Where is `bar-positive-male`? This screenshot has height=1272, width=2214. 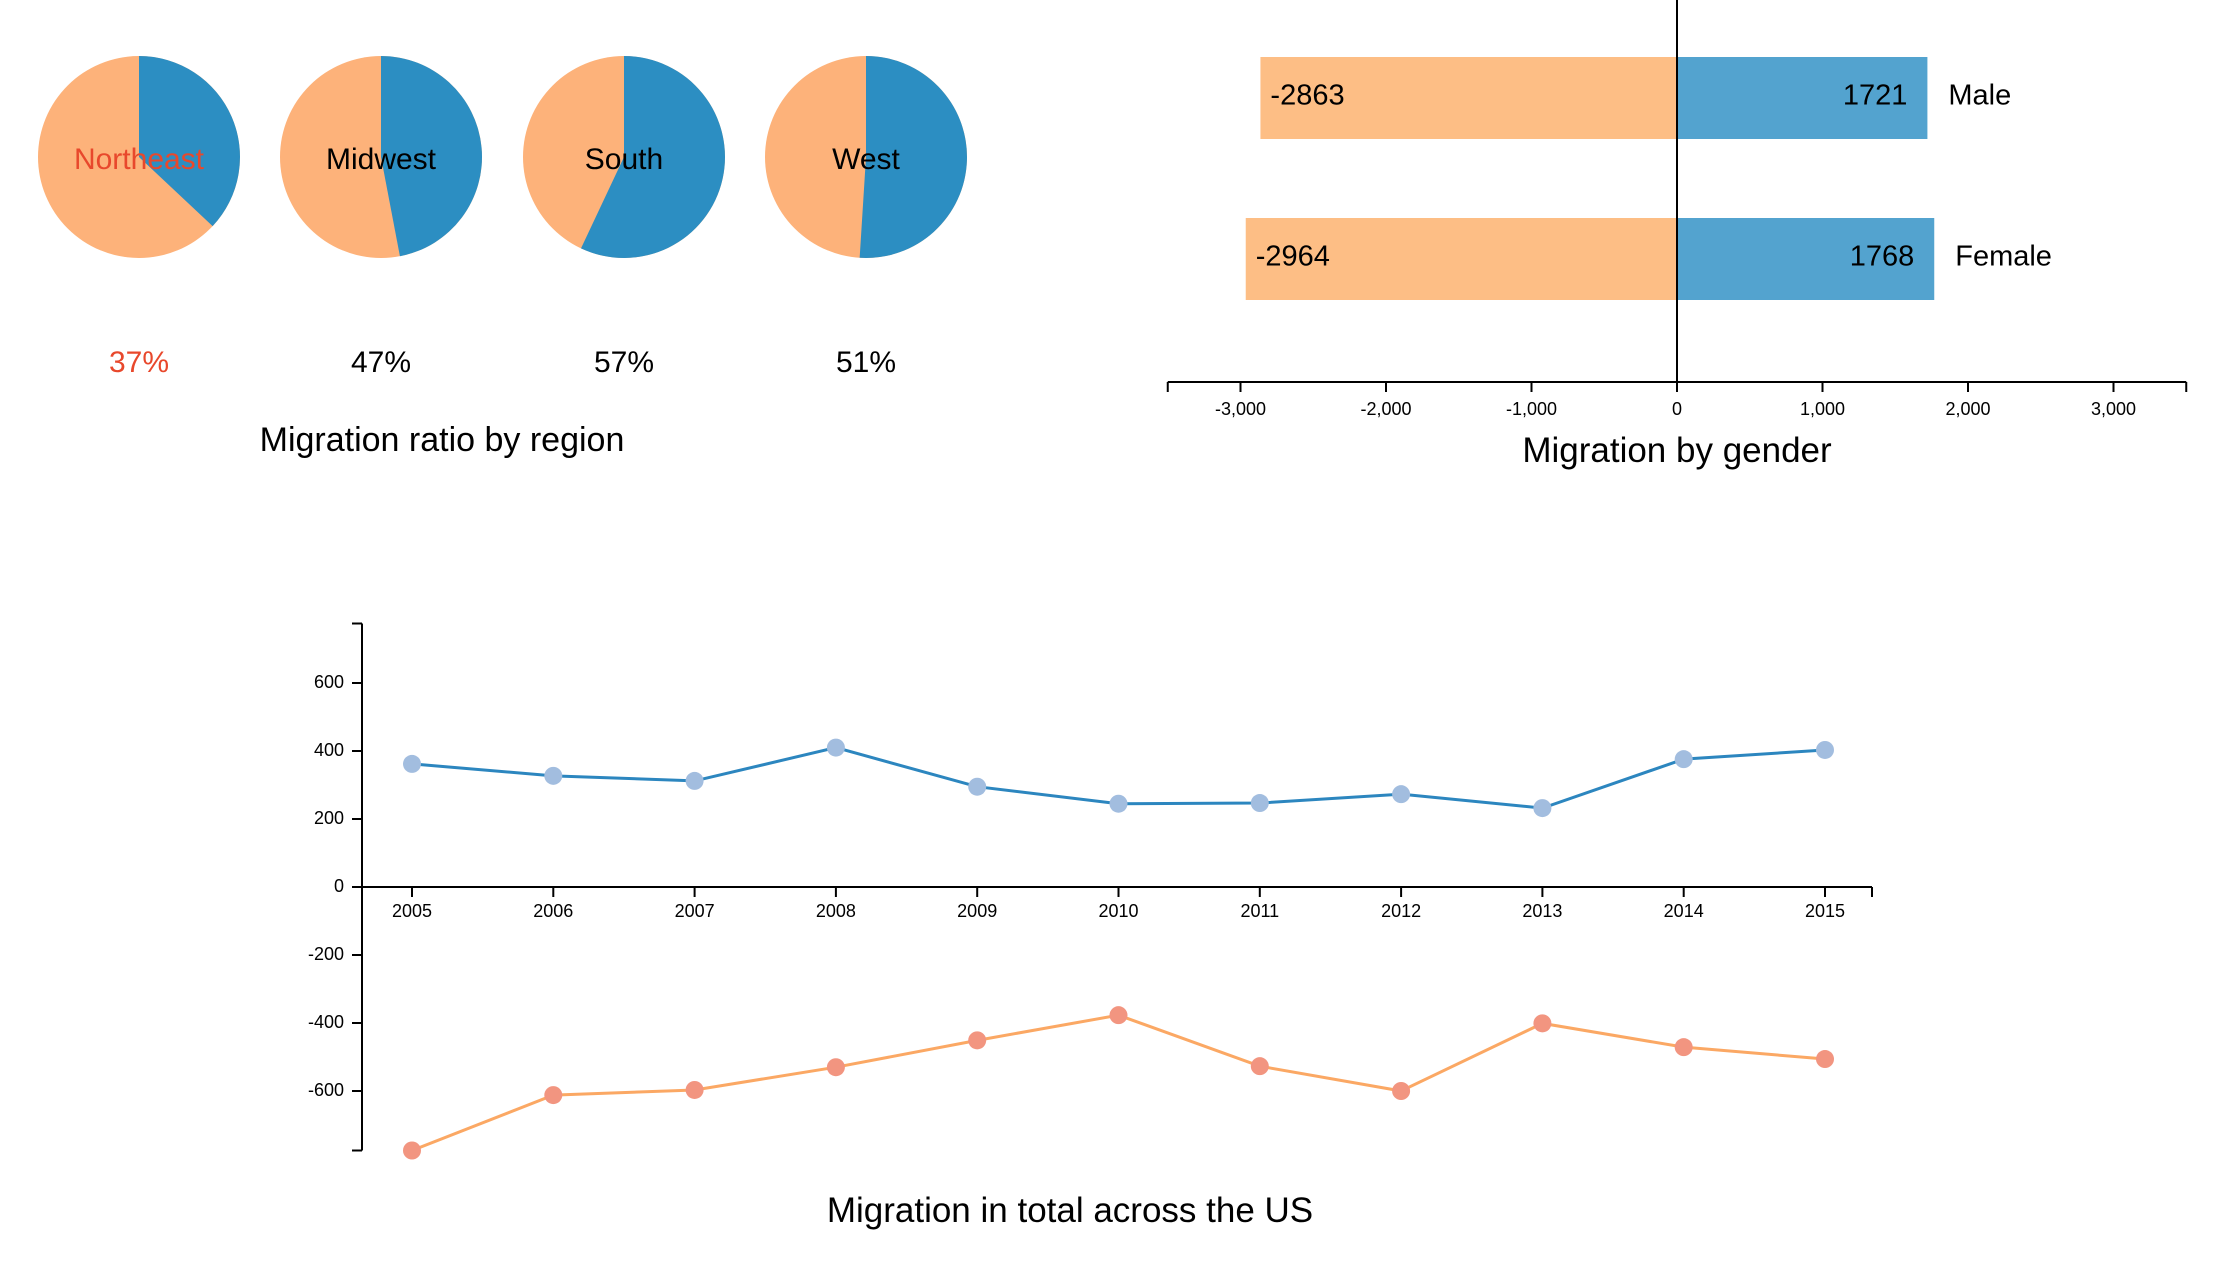 bar-positive-male is located at coordinates (1802, 98).